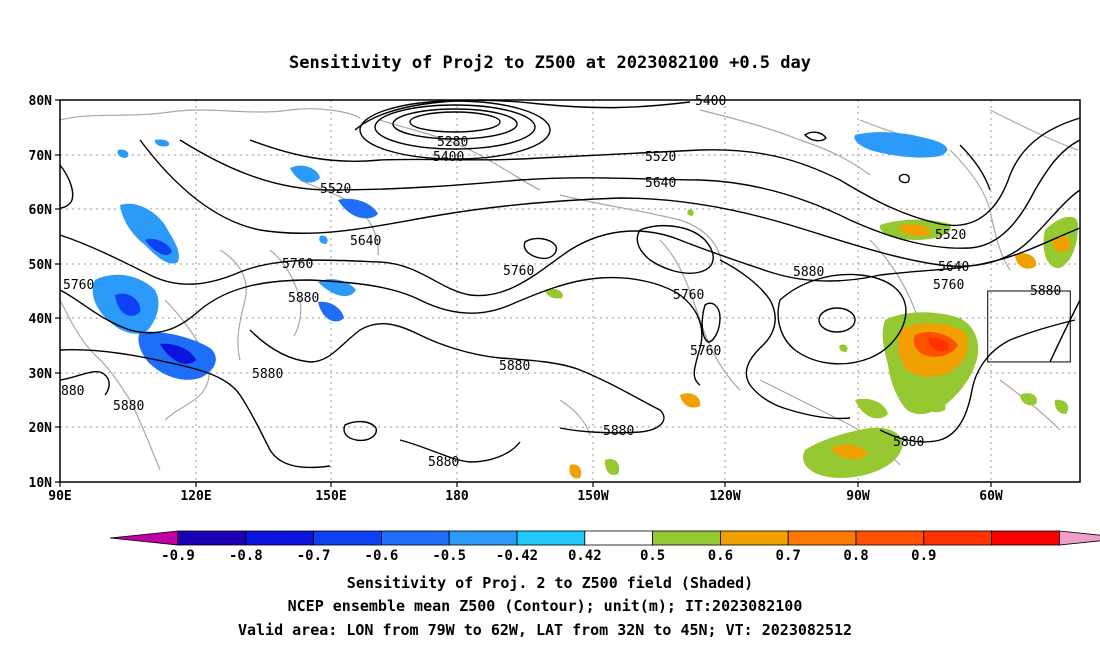  What do you see at coordinates (41, 428) in the screenshot?
I see `lat-tick-label: 20N` at bounding box center [41, 428].